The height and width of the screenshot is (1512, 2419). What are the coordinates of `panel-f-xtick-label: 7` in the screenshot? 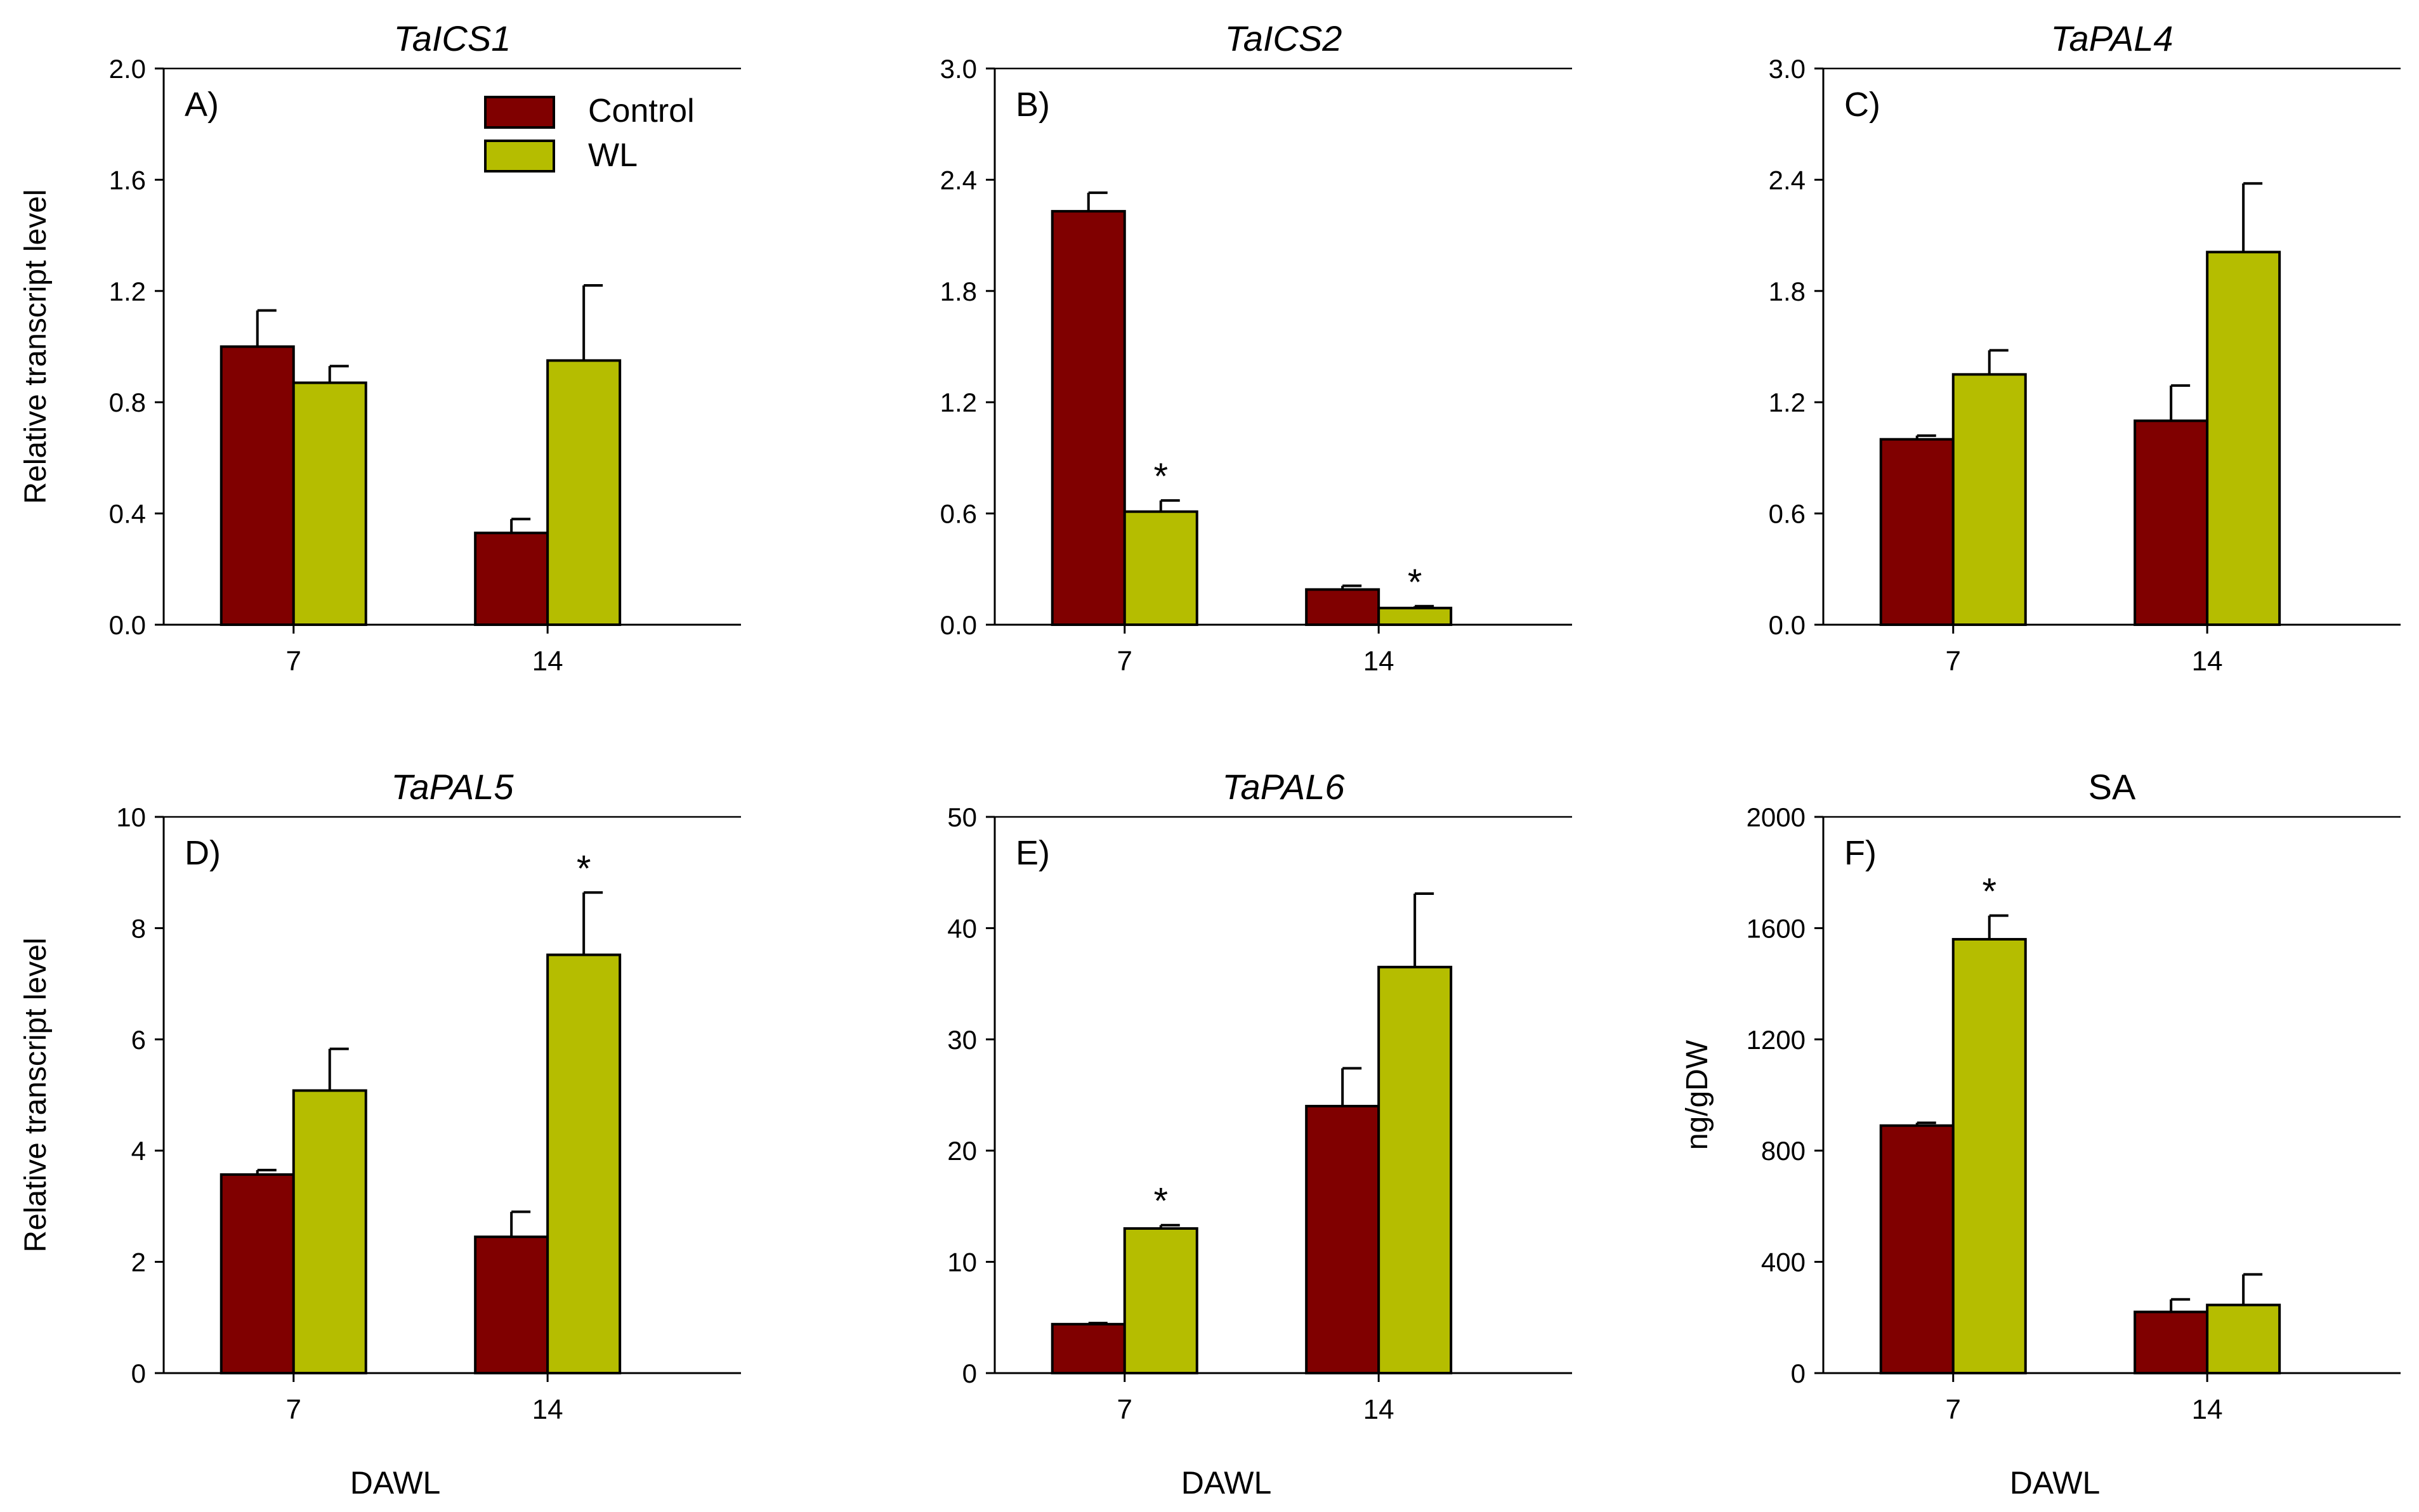 It's located at (1953, 1409).